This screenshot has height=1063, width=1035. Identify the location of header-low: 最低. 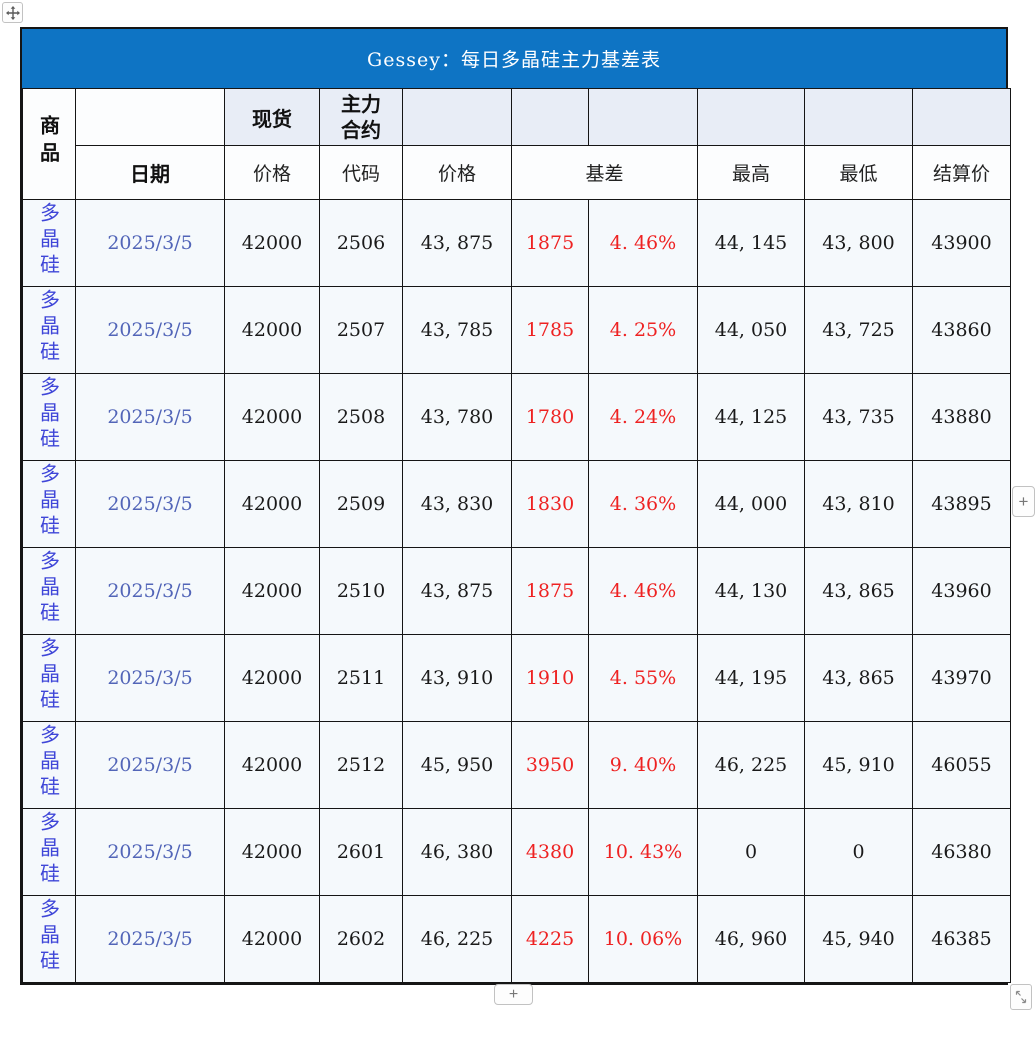
(858, 172).